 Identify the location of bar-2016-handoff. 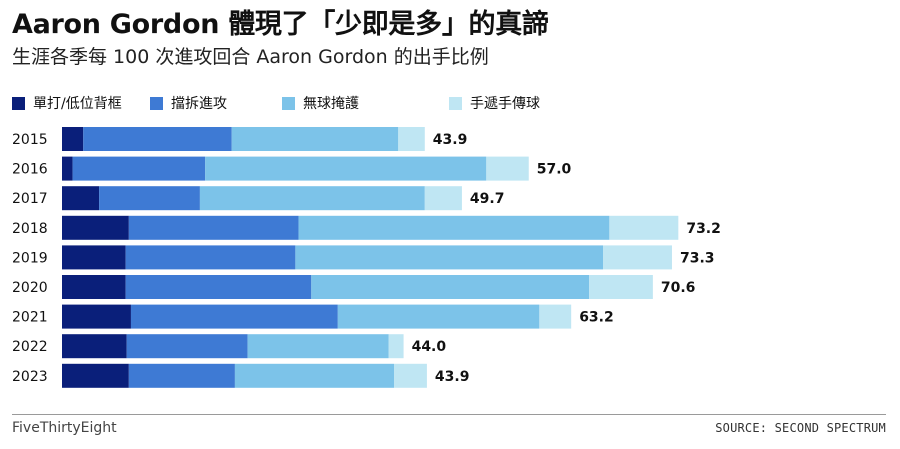
(507, 168).